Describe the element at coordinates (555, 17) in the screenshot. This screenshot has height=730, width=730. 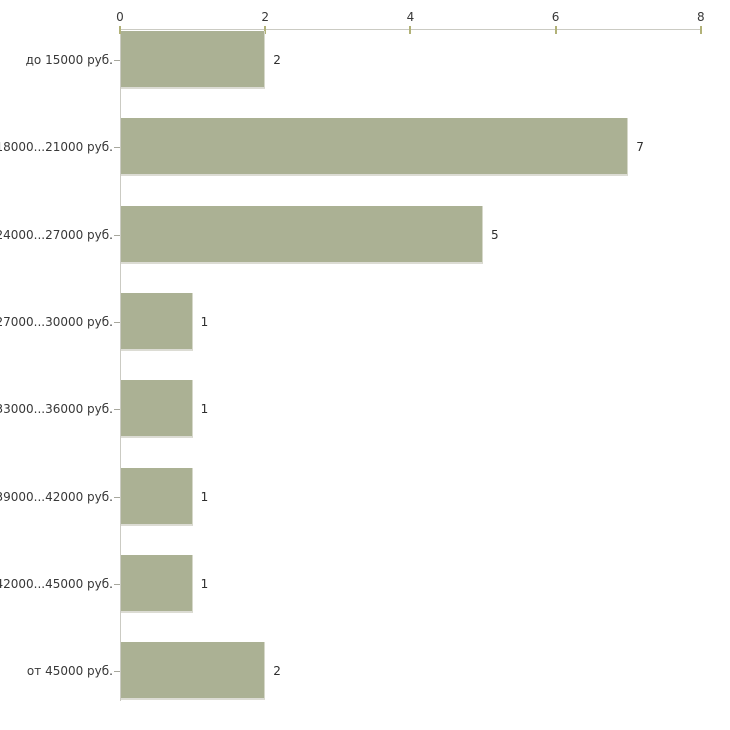
I see `x-tick-label: 6` at that location.